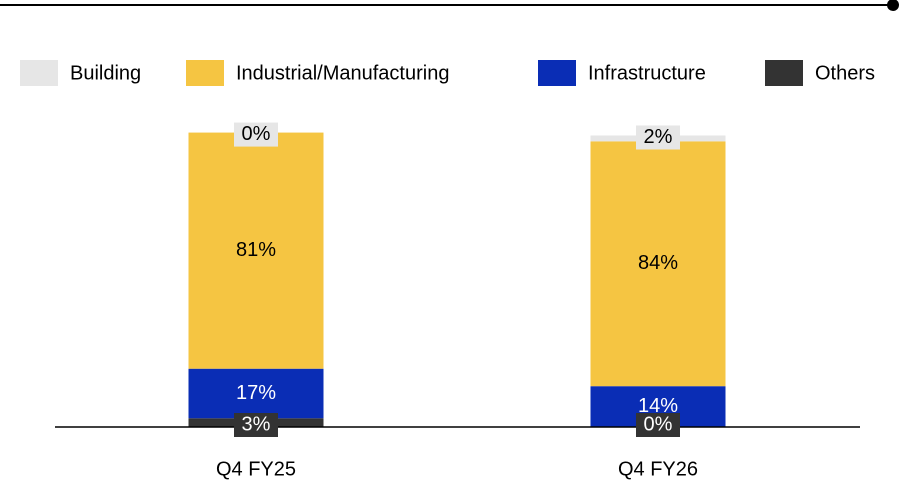 This screenshot has width=918, height=482. I want to click on data-label: 3%, so click(256, 424).